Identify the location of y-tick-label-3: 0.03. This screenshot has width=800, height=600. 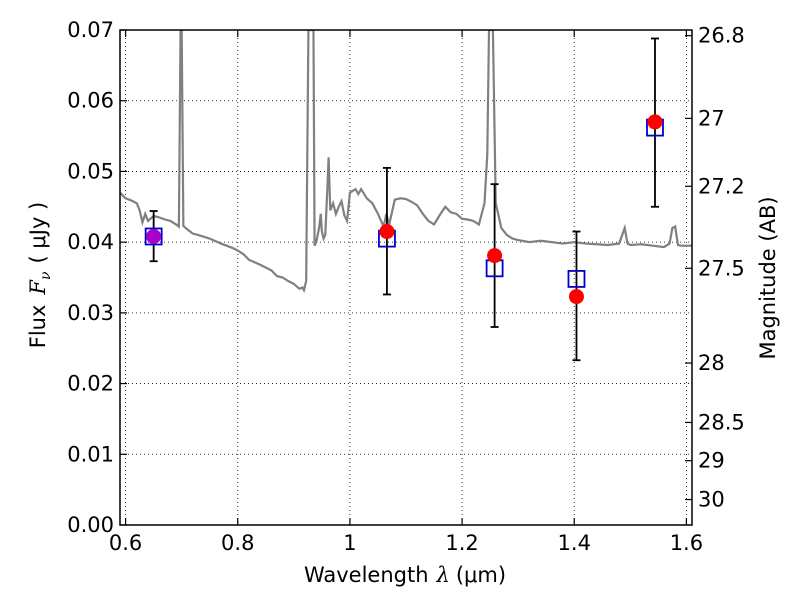
(90, 313).